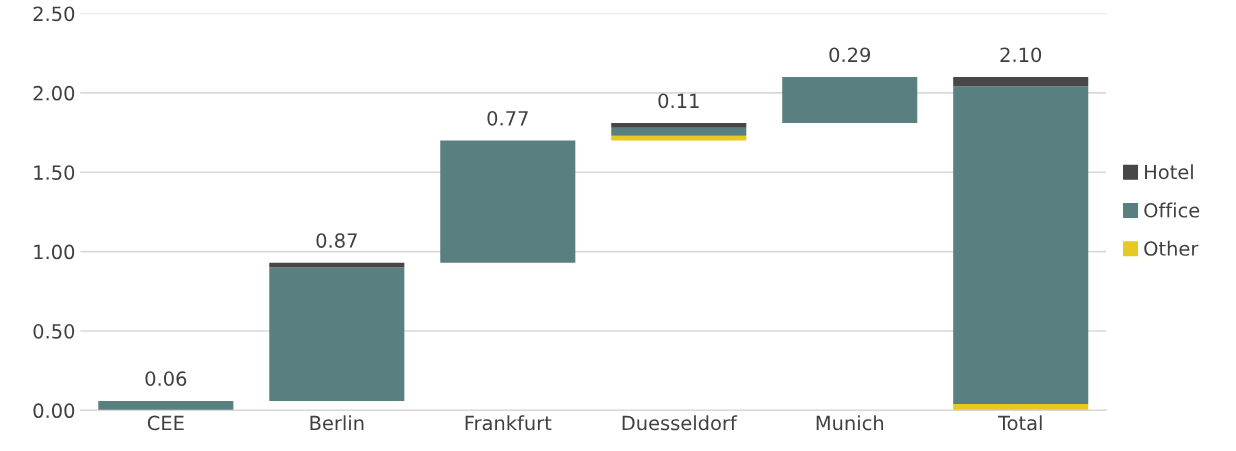 The image size is (1236, 451). Describe the element at coordinates (166, 379) in the screenshot. I see `total-label: 0.06` at that location.